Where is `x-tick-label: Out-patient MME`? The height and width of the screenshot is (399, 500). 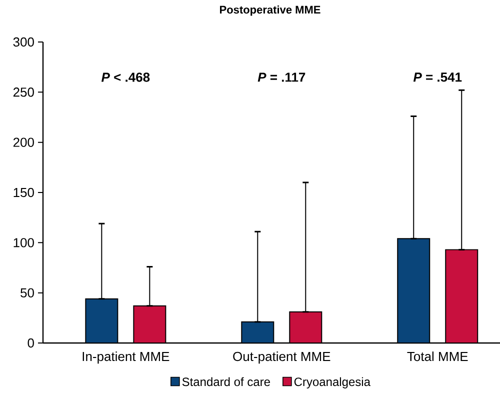
x-tick-label: Out-patient MME is located at coordinates (281, 358).